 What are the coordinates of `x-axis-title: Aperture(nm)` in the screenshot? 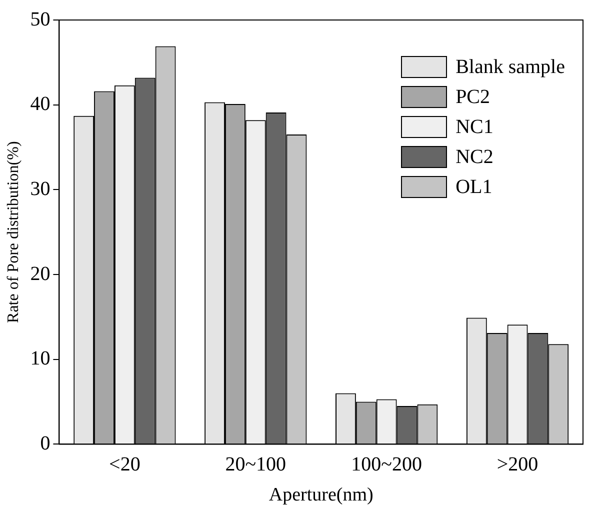 It's located at (321, 495).